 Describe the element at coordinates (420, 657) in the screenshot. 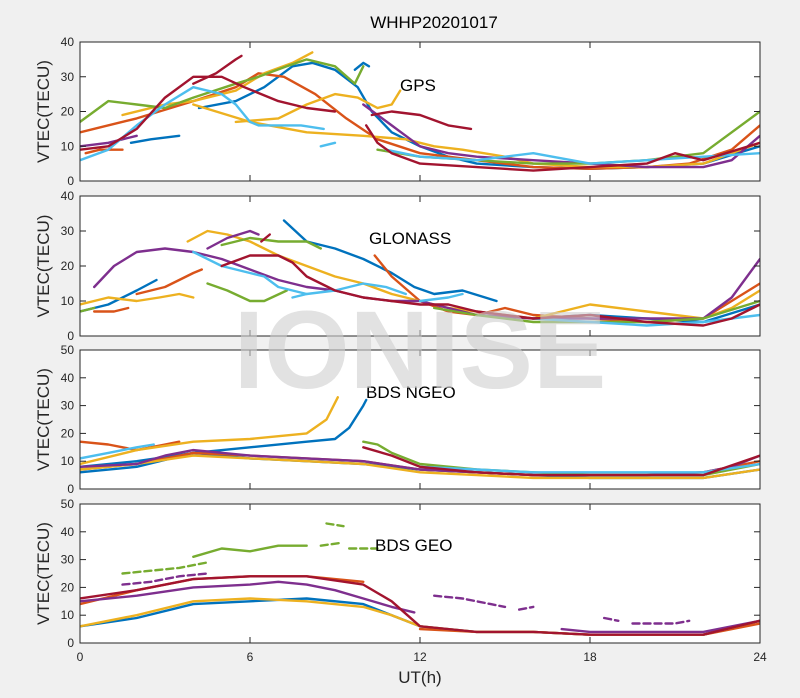

I see `x-tick-label: 12` at that location.